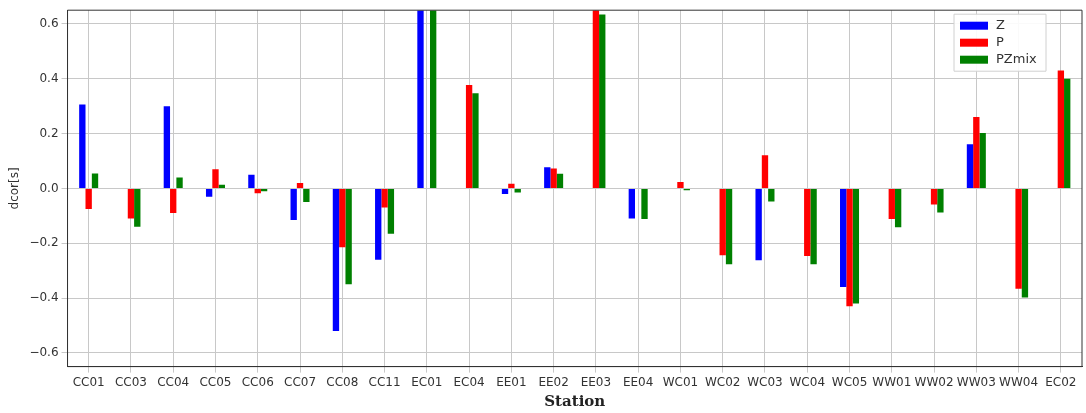  What do you see at coordinates (257, 381) in the screenshot?
I see `x-tick-label: CC06` at bounding box center [257, 381].